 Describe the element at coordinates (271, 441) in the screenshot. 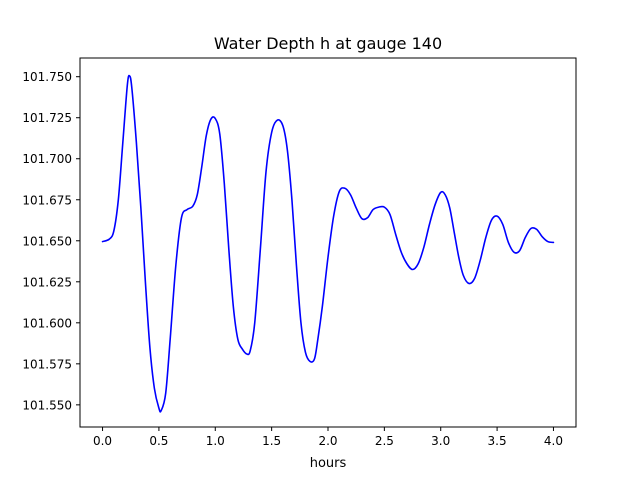

I see `x-tick-label: 1.5` at that location.